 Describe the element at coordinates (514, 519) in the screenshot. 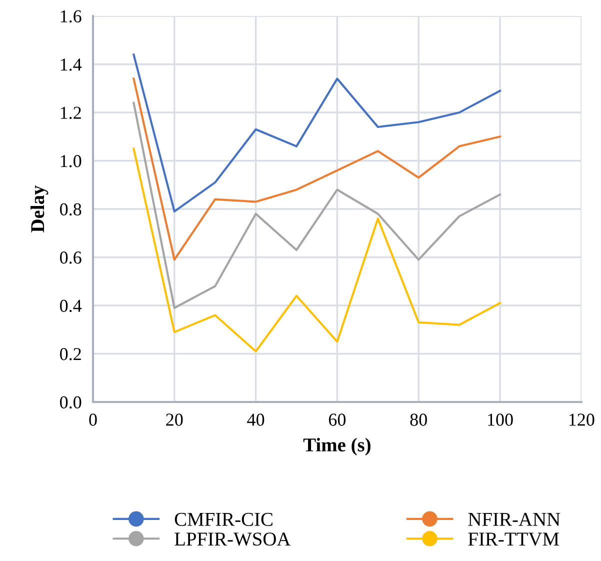

I see `legend-label: NFIR-ANN` at that location.